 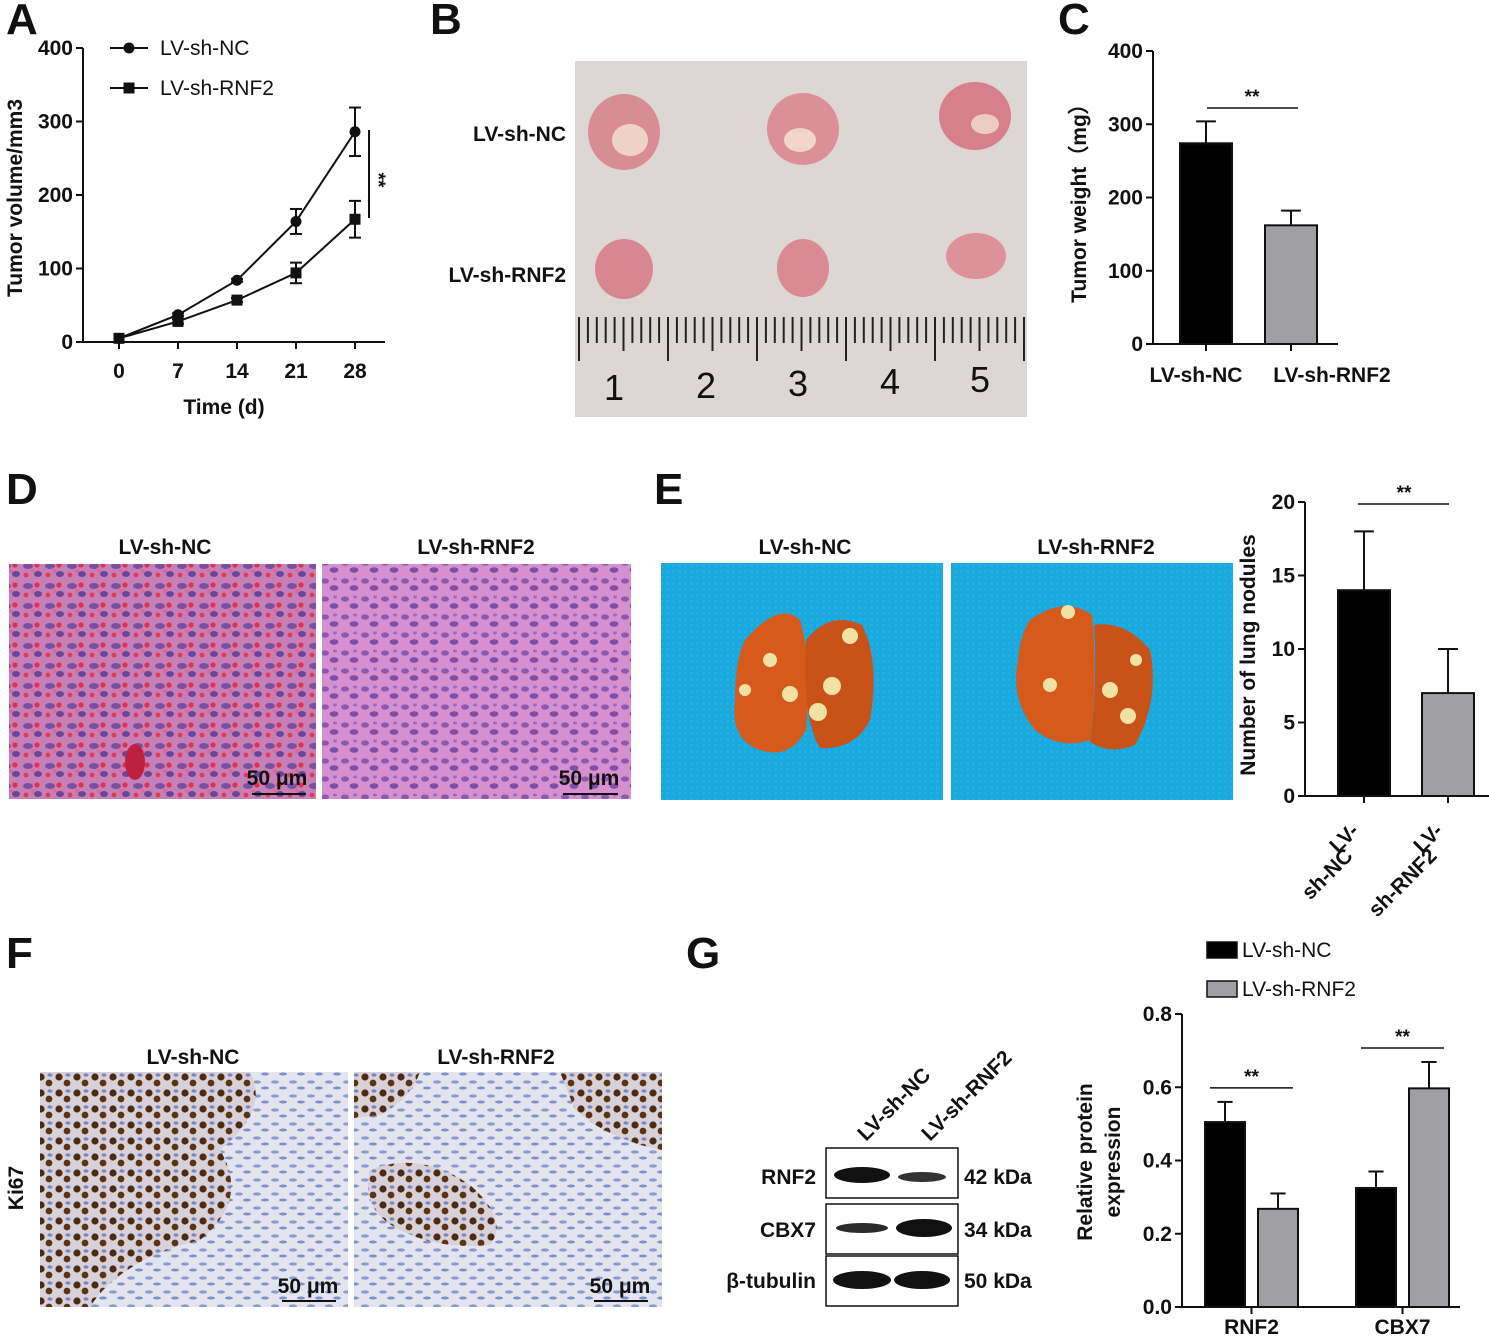 I want to click on y-tick-label: 0.2, so click(x=1157, y=1234).